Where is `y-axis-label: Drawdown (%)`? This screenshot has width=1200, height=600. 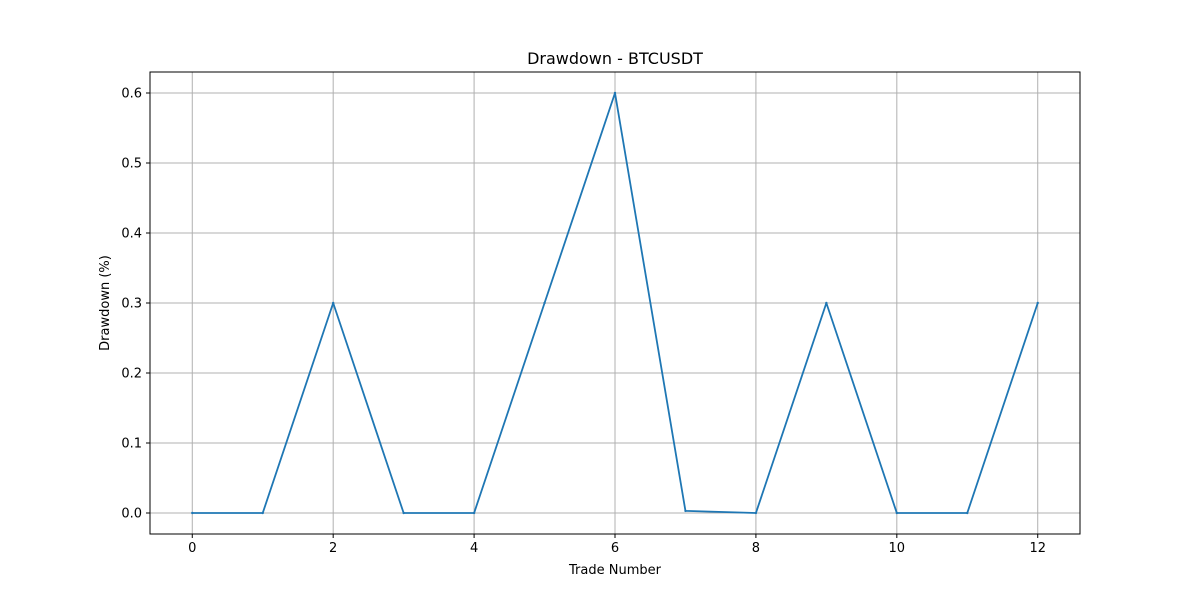 y-axis-label: Drawdown (%) is located at coordinates (105, 303).